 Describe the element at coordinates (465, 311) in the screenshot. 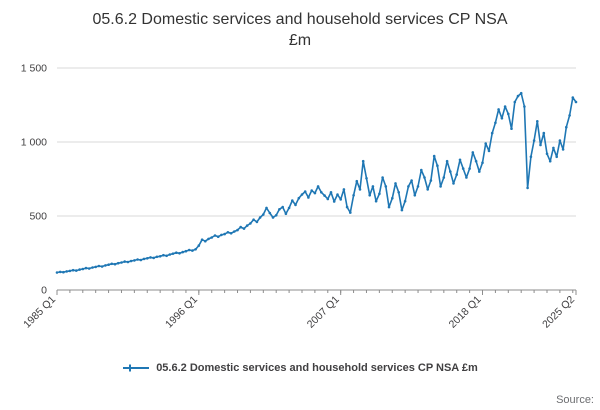

I see `x-tick-label: 2018 Q1` at that location.